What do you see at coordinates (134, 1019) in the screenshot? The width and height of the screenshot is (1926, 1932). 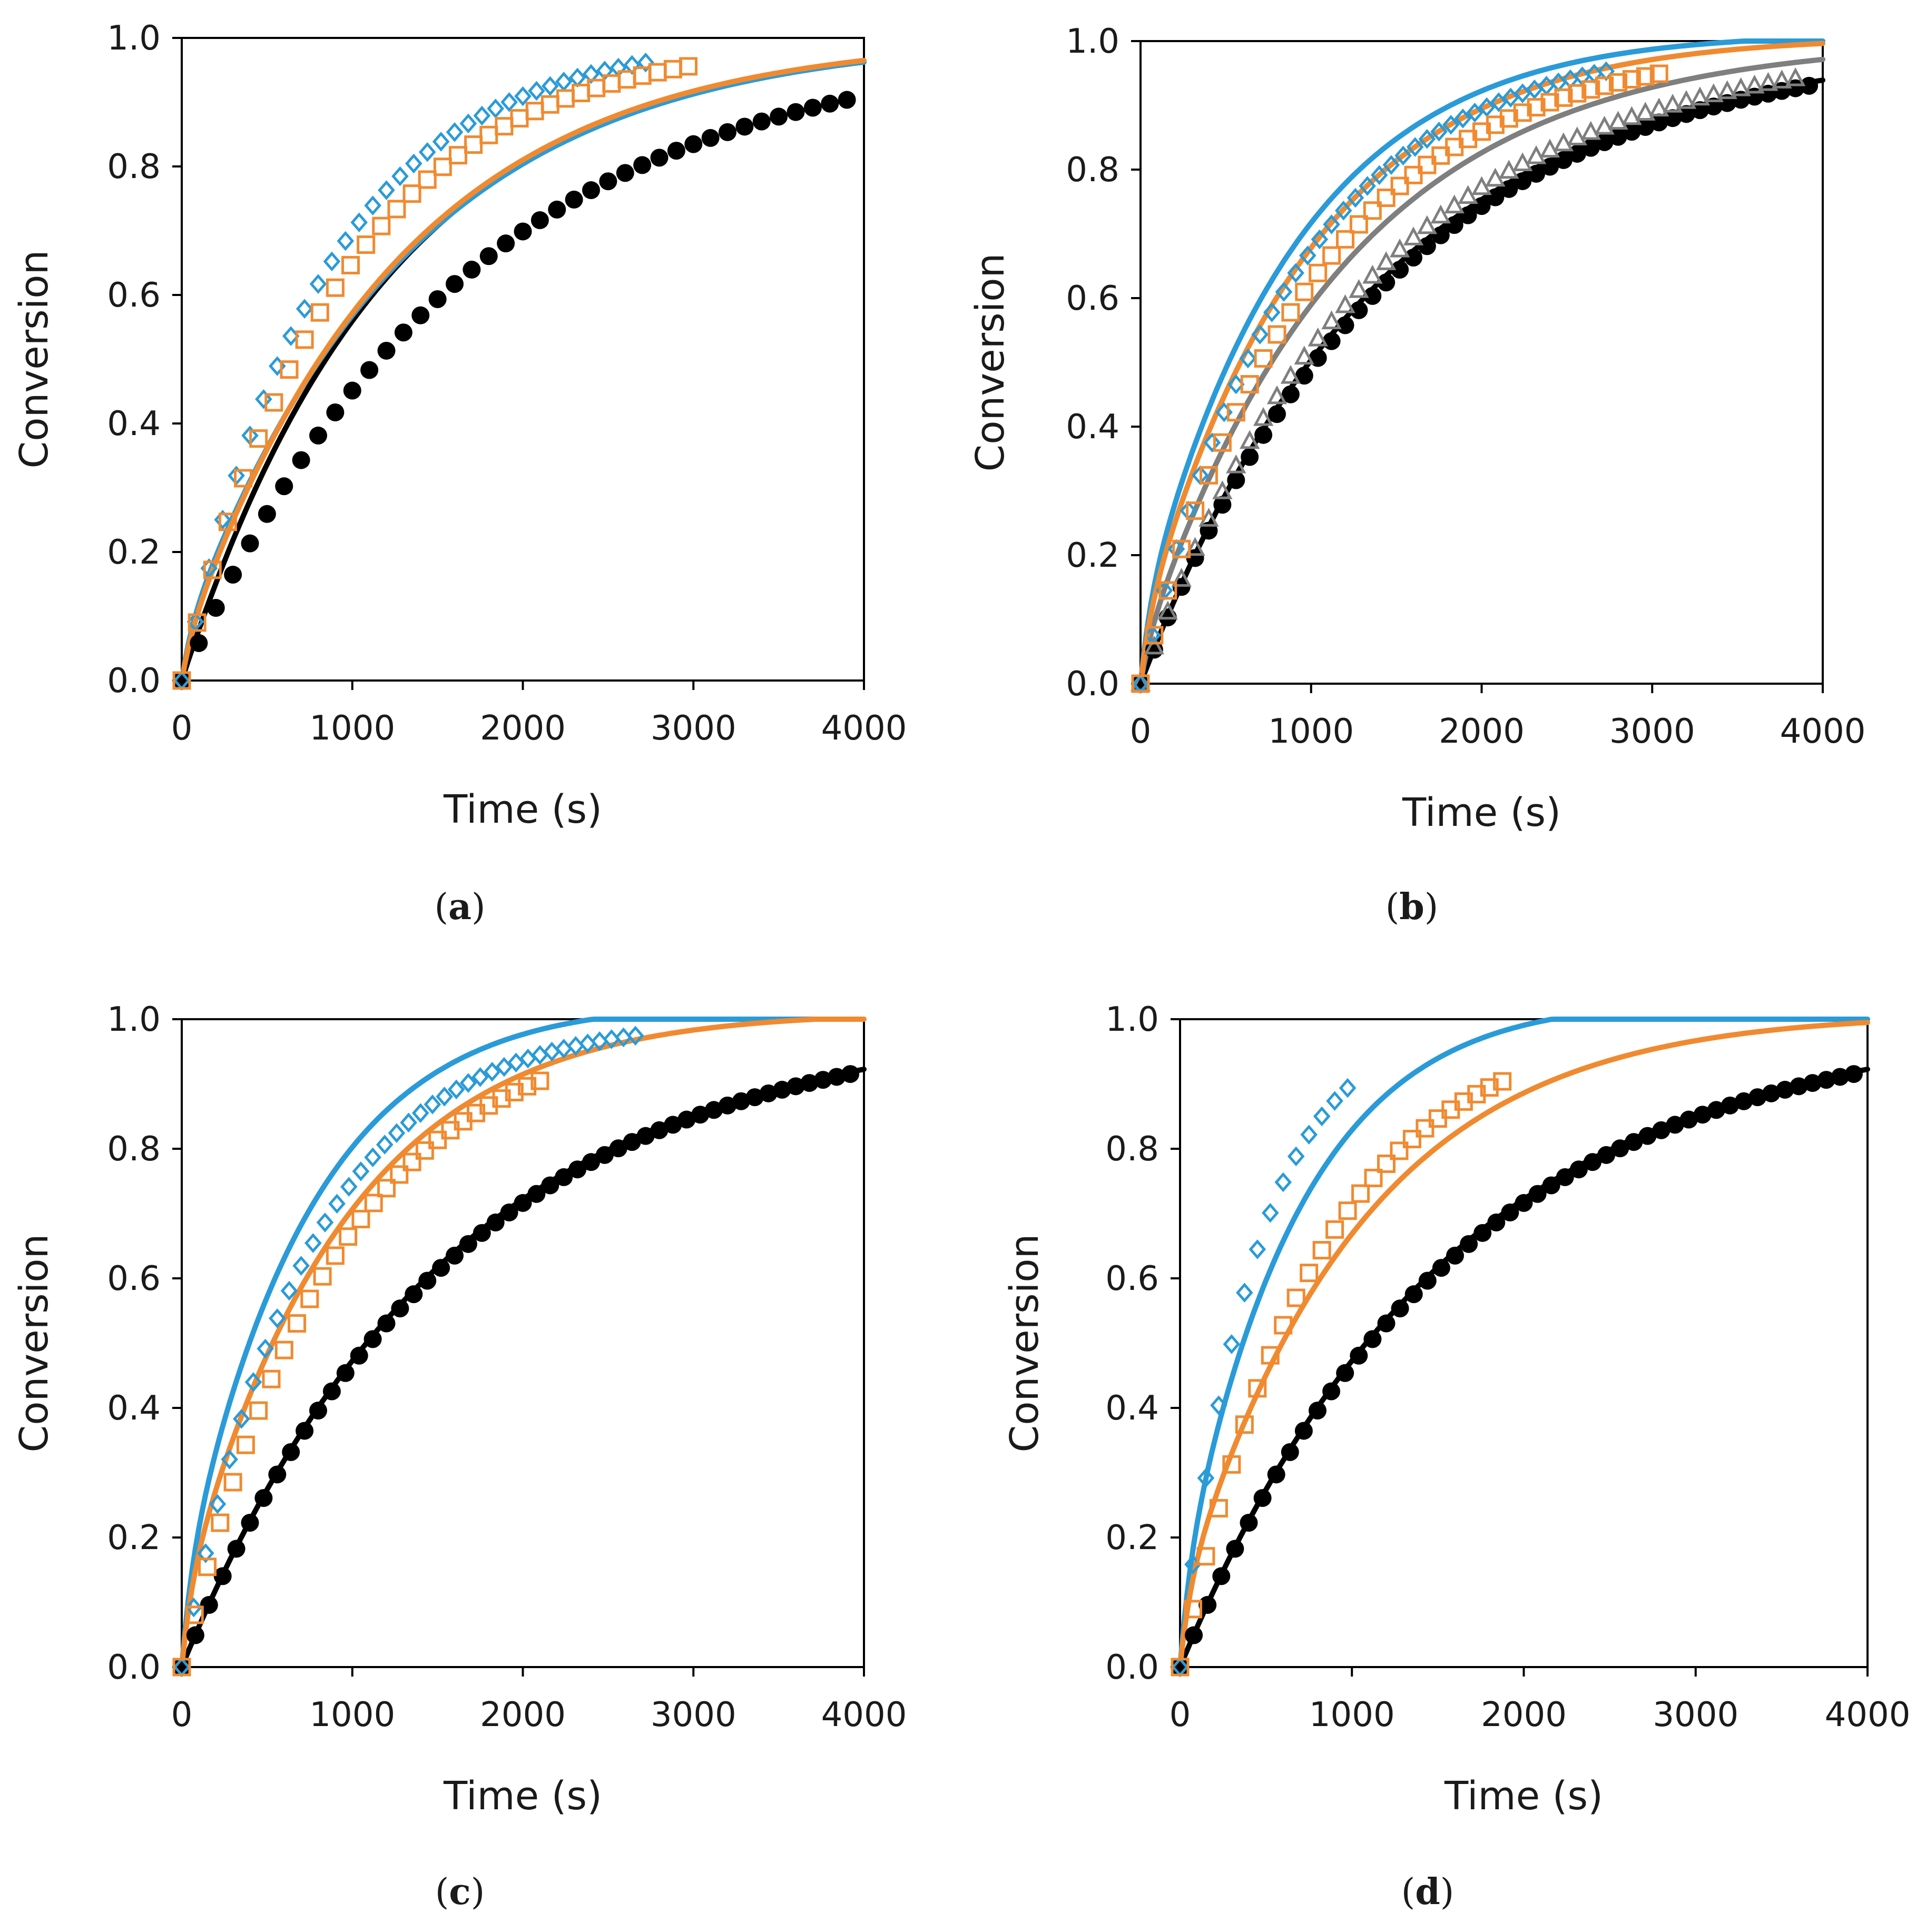 I see `y-tick-label: 1.0` at bounding box center [134, 1019].